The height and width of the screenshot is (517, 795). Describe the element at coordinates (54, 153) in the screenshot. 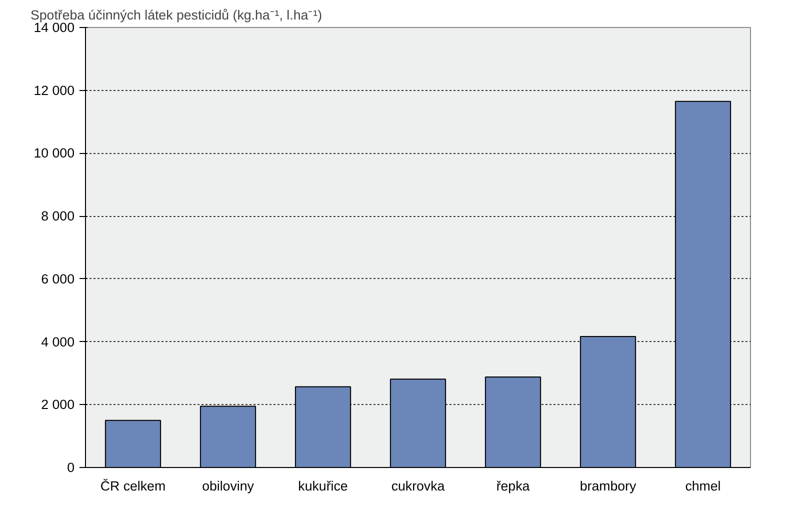

I see `y-tick-label: 10 000` at that location.